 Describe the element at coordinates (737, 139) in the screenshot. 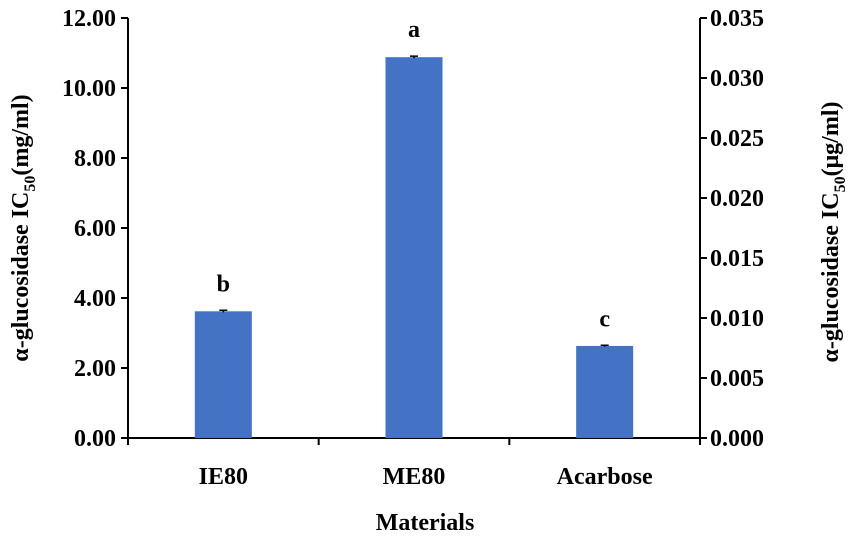

I see `y2-tick-label: 0.025` at that location.